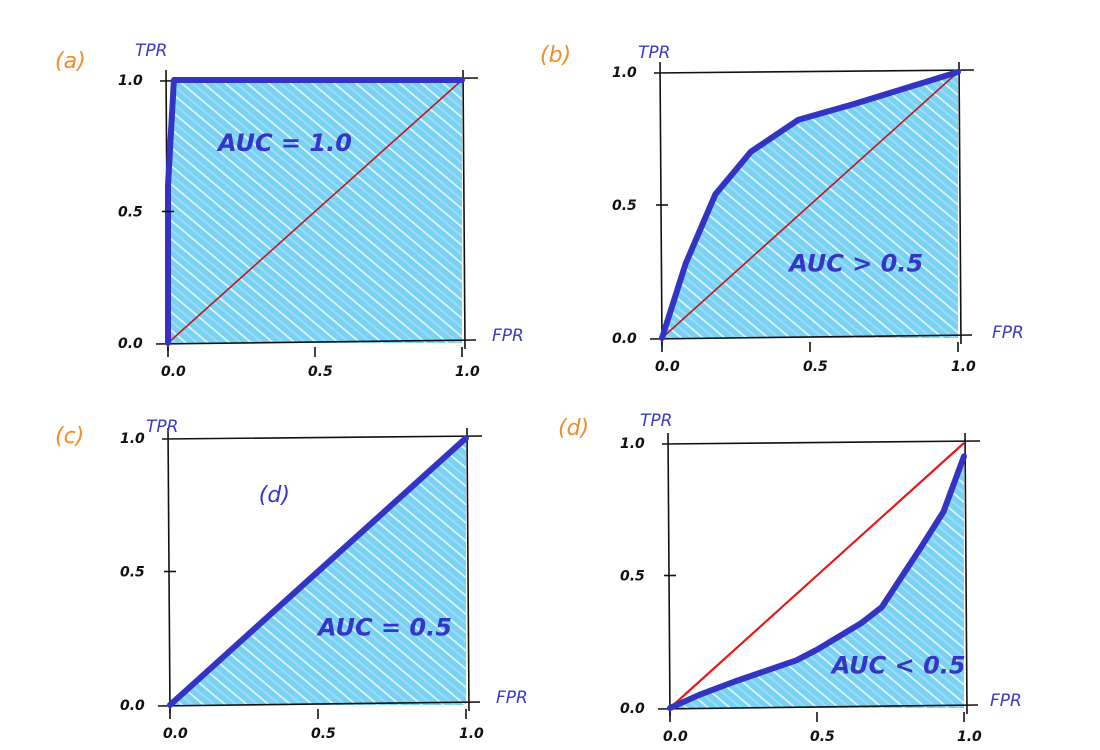 The width and height of the screenshot is (1100, 750). I want to click on auc-shaded-area, so click(817, 575).